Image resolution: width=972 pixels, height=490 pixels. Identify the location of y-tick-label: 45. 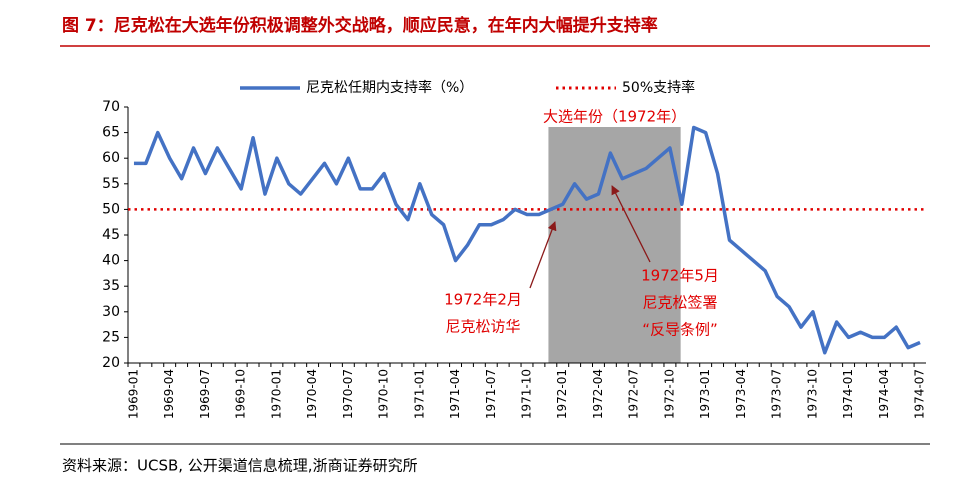
(111, 235).